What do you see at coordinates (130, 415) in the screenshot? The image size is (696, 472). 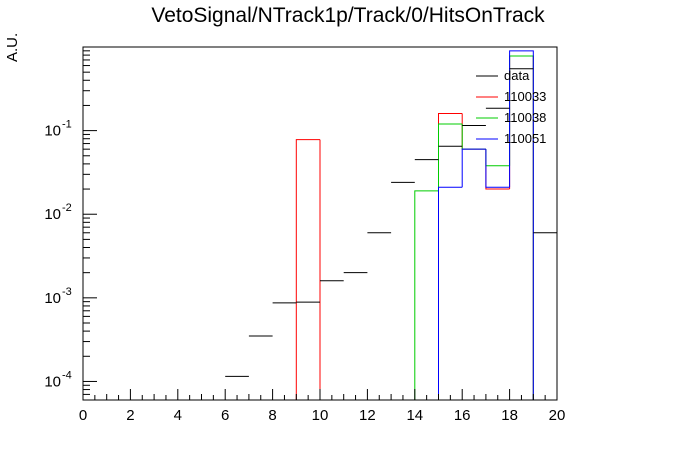 I see `x-tick-label: 2` at bounding box center [130, 415].